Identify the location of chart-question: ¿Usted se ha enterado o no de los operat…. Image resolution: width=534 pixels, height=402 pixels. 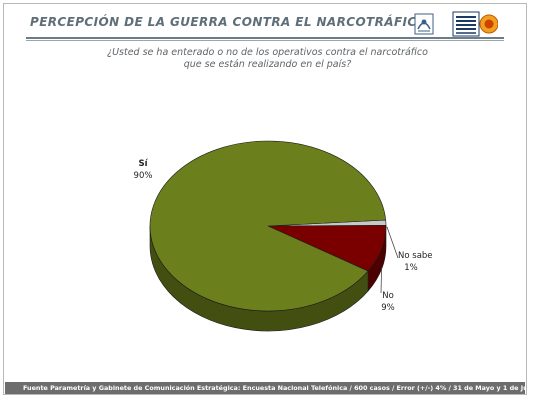
(267, 59).